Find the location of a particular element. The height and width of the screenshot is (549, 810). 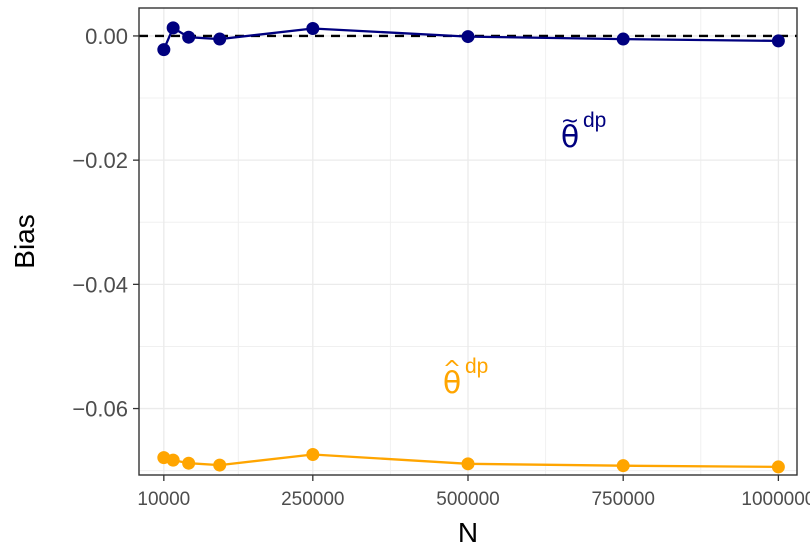

series-label-2: θ^ dp is located at coordinates (466, 378).